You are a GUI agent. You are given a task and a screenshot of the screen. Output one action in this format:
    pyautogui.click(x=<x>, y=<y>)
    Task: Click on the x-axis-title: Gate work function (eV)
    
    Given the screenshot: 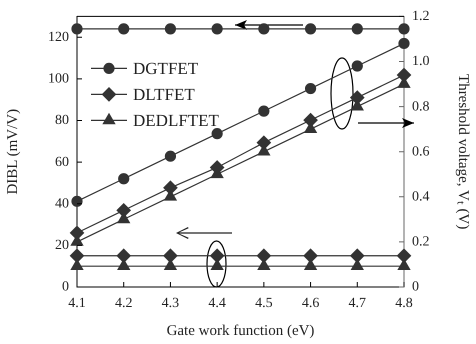 What is the action you would take?
    pyautogui.click(x=240, y=330)
    